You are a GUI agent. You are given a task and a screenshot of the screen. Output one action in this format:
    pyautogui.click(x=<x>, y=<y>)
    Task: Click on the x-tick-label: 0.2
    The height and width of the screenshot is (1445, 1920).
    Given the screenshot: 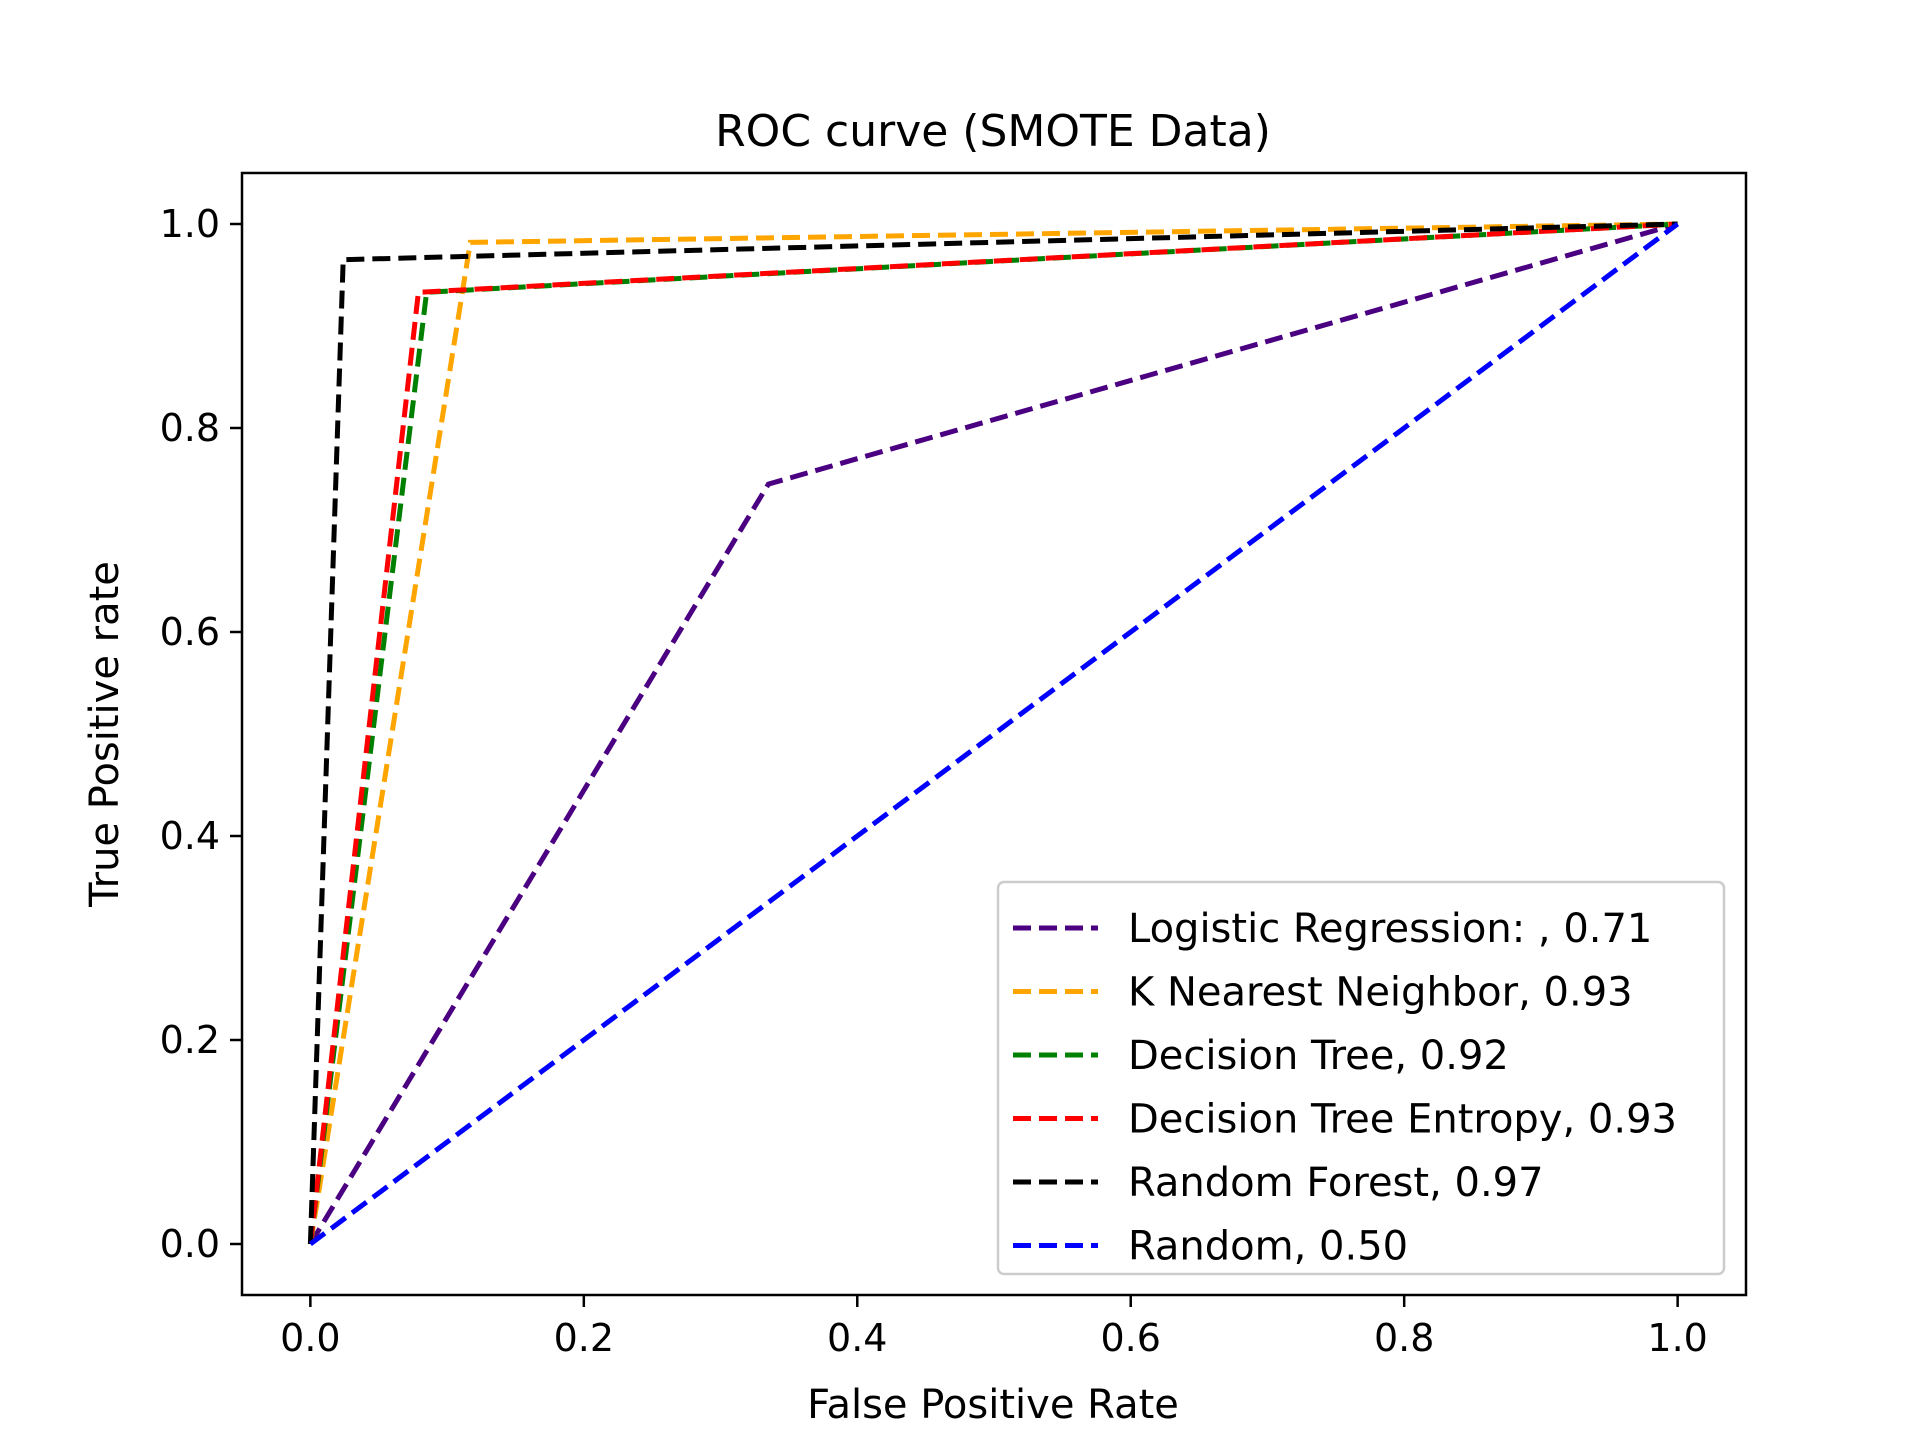 What is the action you would take?
    pyautogui.click(x=584, y=1338)
    